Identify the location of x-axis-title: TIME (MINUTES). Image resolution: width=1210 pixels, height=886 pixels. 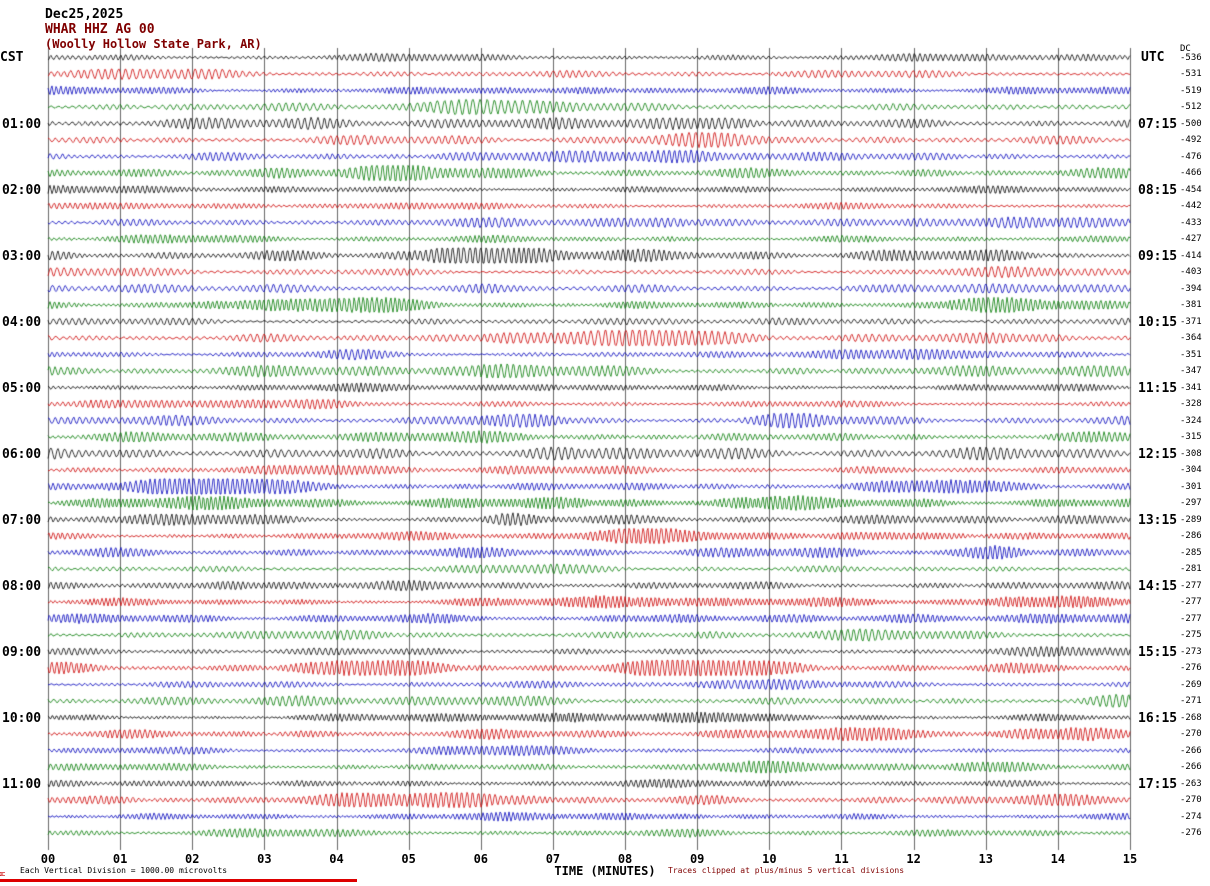
(605, 871).